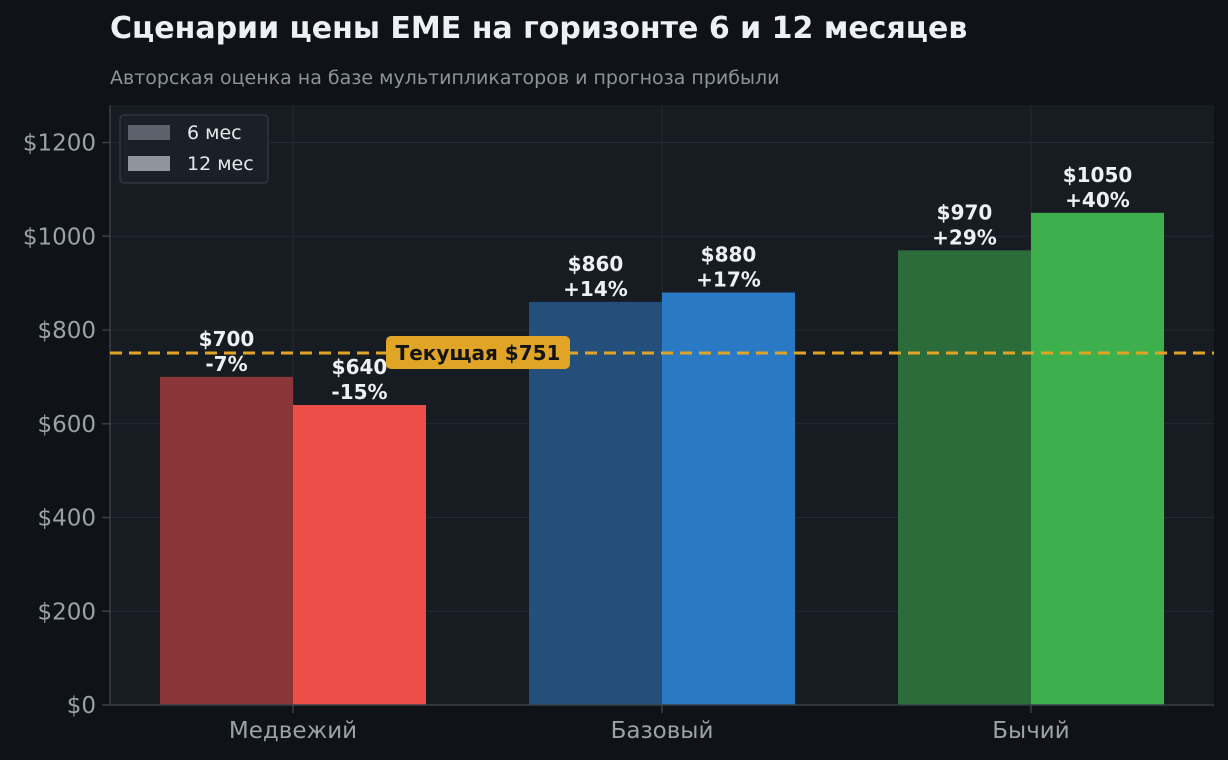  I want to click on x-tick-label: Базовый, so click(662, 731).